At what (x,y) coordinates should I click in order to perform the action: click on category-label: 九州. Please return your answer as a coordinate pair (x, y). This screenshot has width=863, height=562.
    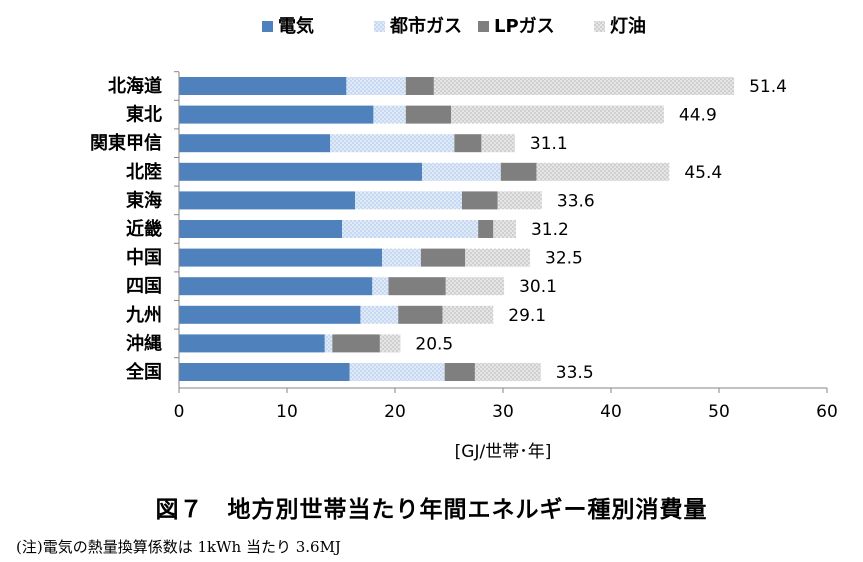
    Looking at the image, I should click on (143, 315).